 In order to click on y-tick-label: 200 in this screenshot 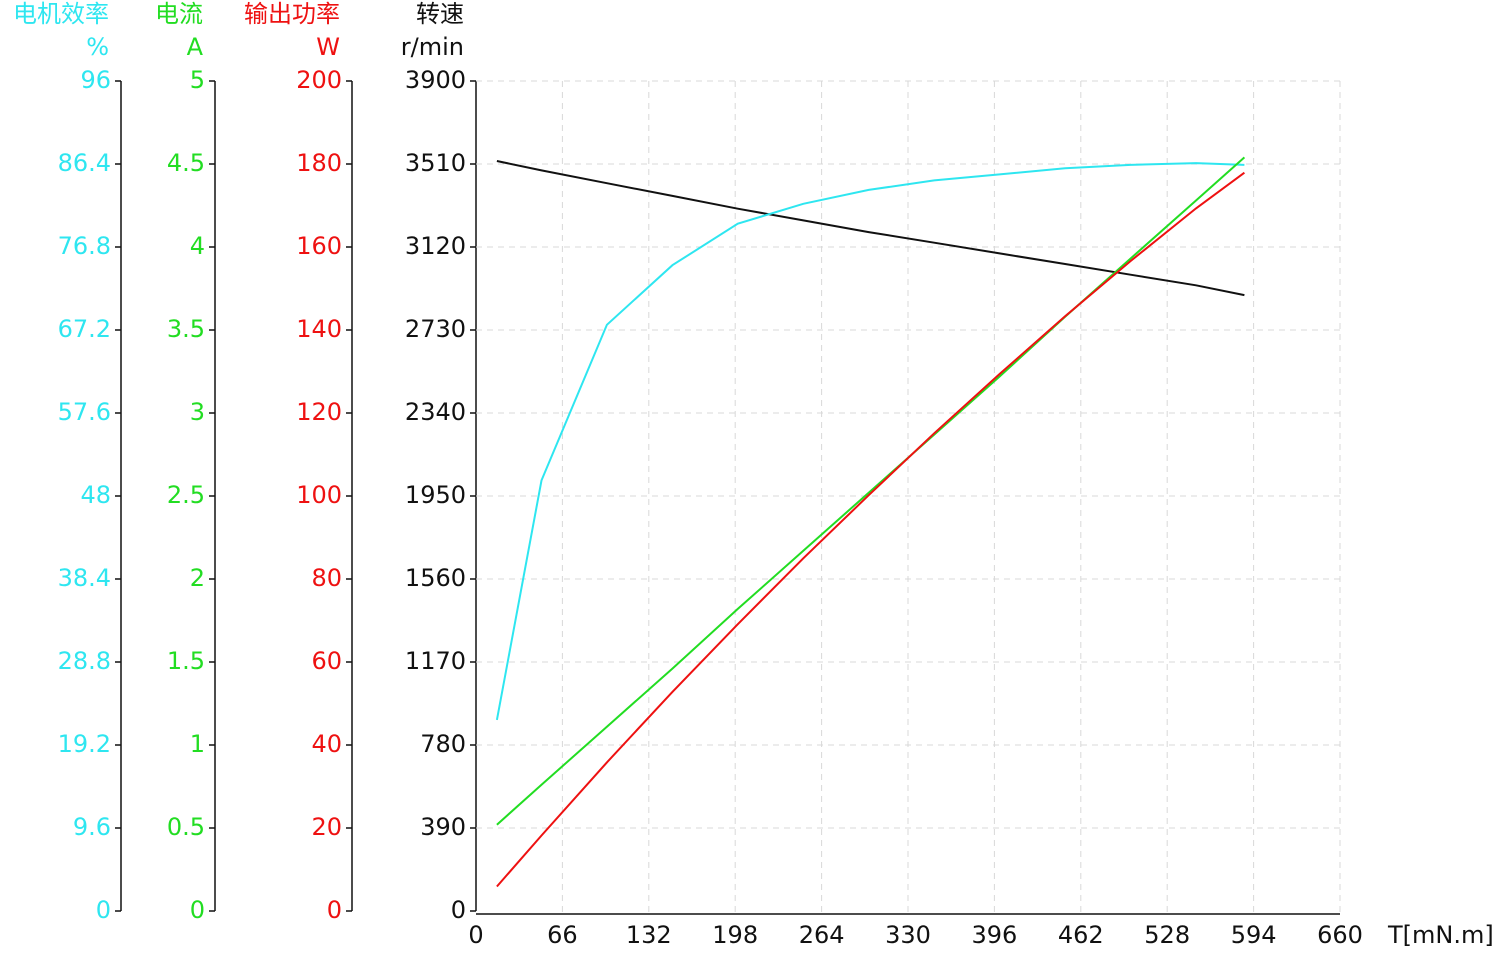, I will do `click(319, 80)`.